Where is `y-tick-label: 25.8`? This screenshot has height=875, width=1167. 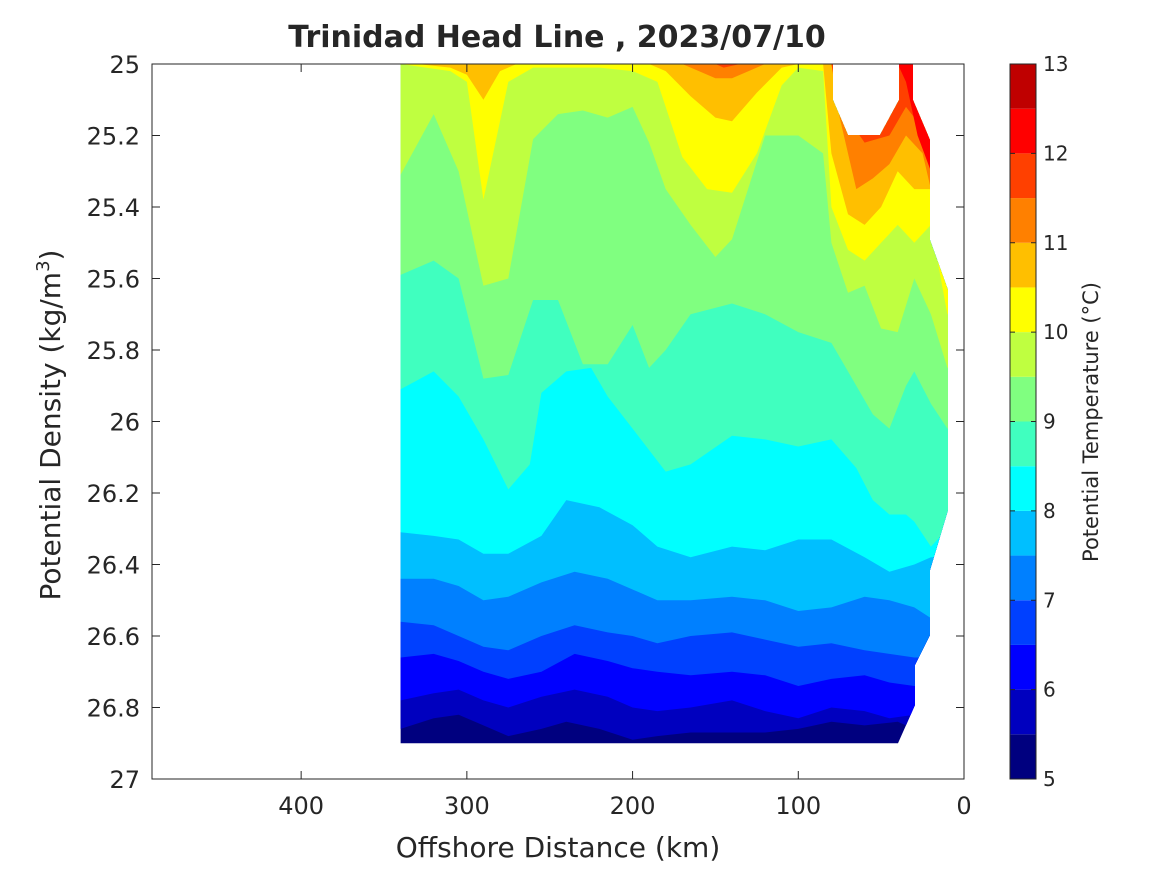 y-tick-label: 25.8 is located at coordinates (113, 351).